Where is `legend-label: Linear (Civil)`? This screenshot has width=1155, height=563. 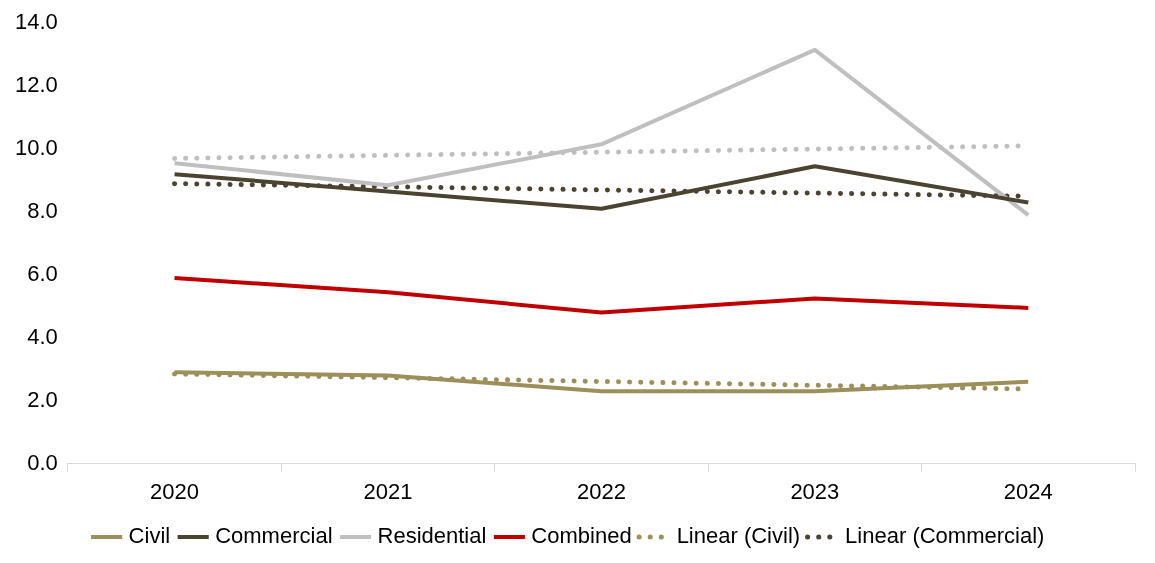
legend-label: Linear (Civil) is located at coordinates (738, 536).